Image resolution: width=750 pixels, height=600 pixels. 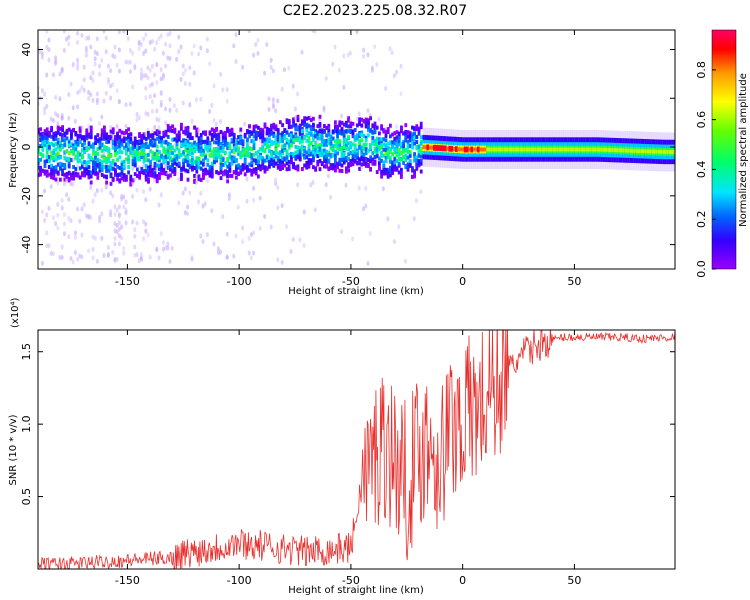 What do you see at coordinates (239, 281) in the screenshot?
I see `x-tick-label: -100` at bounding box center [239, 281].